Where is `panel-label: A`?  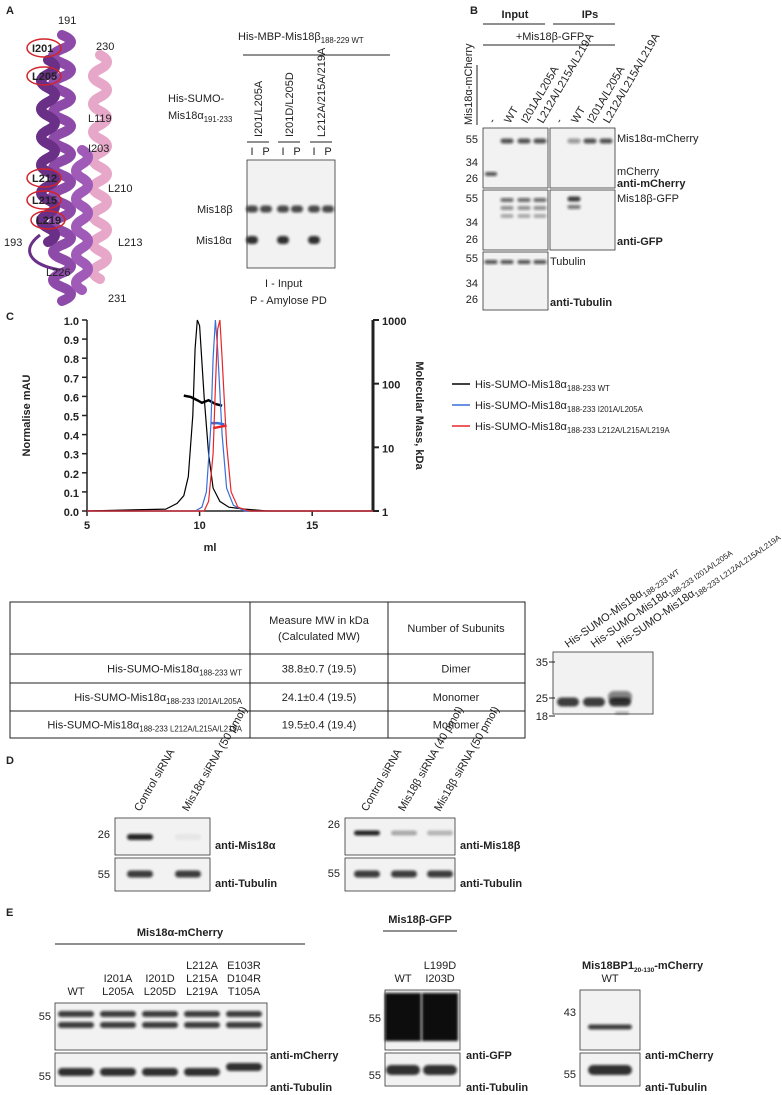
panel-label: A is located at coordinates (10, 11).